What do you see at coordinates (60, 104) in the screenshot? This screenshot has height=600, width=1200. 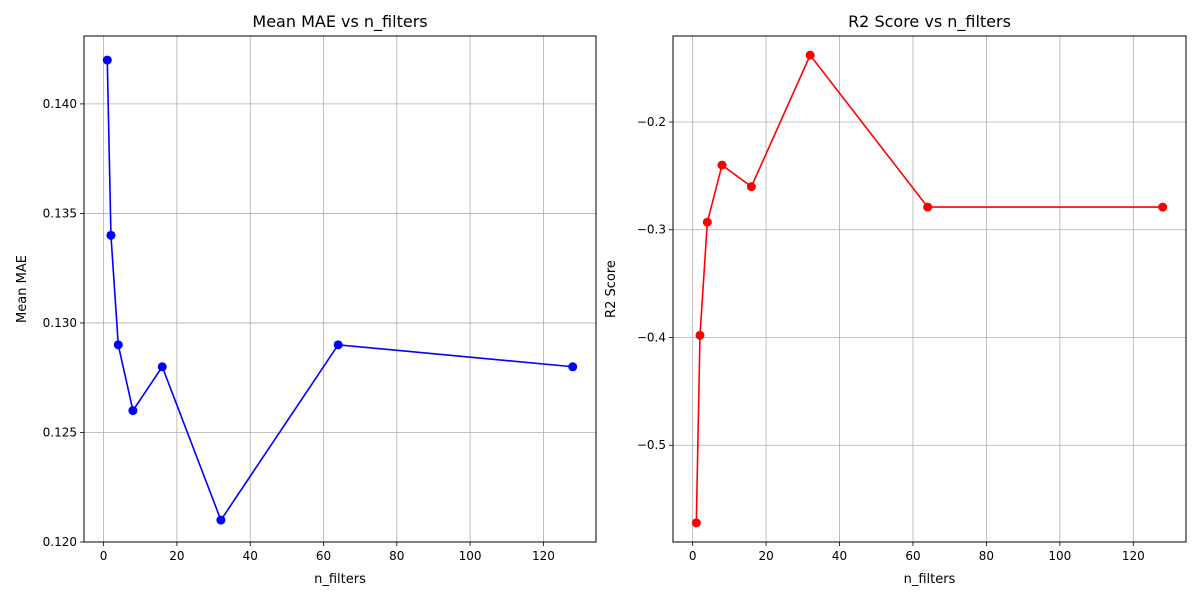 I see `y-tick-label: 0.140` at bounding box center [60, 104].